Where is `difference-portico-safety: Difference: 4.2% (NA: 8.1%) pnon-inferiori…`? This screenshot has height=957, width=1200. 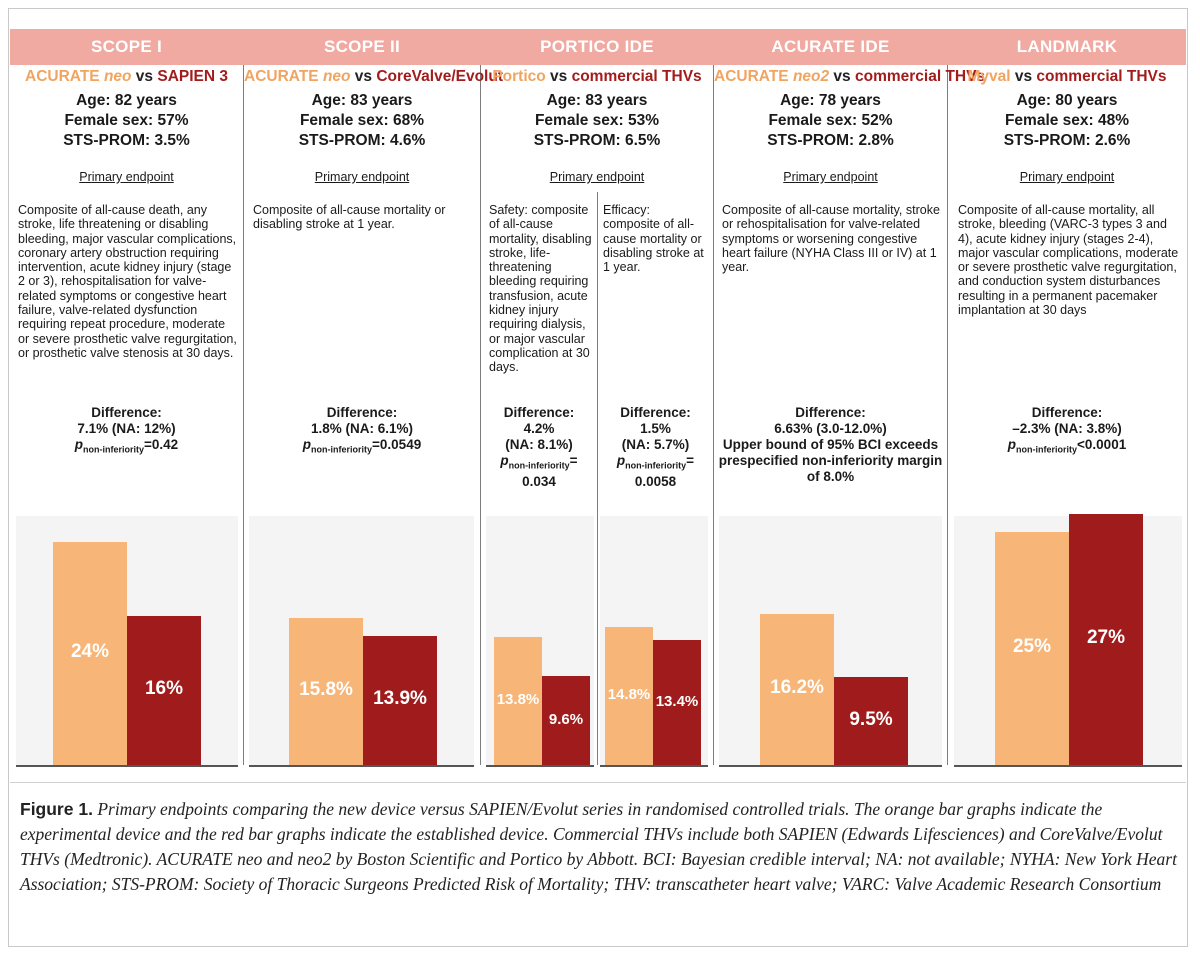
difference-portico-safety: Difference: 4.2% (NA: 8.1%) pnon-inferiori… is located at coordinates (539, 447).